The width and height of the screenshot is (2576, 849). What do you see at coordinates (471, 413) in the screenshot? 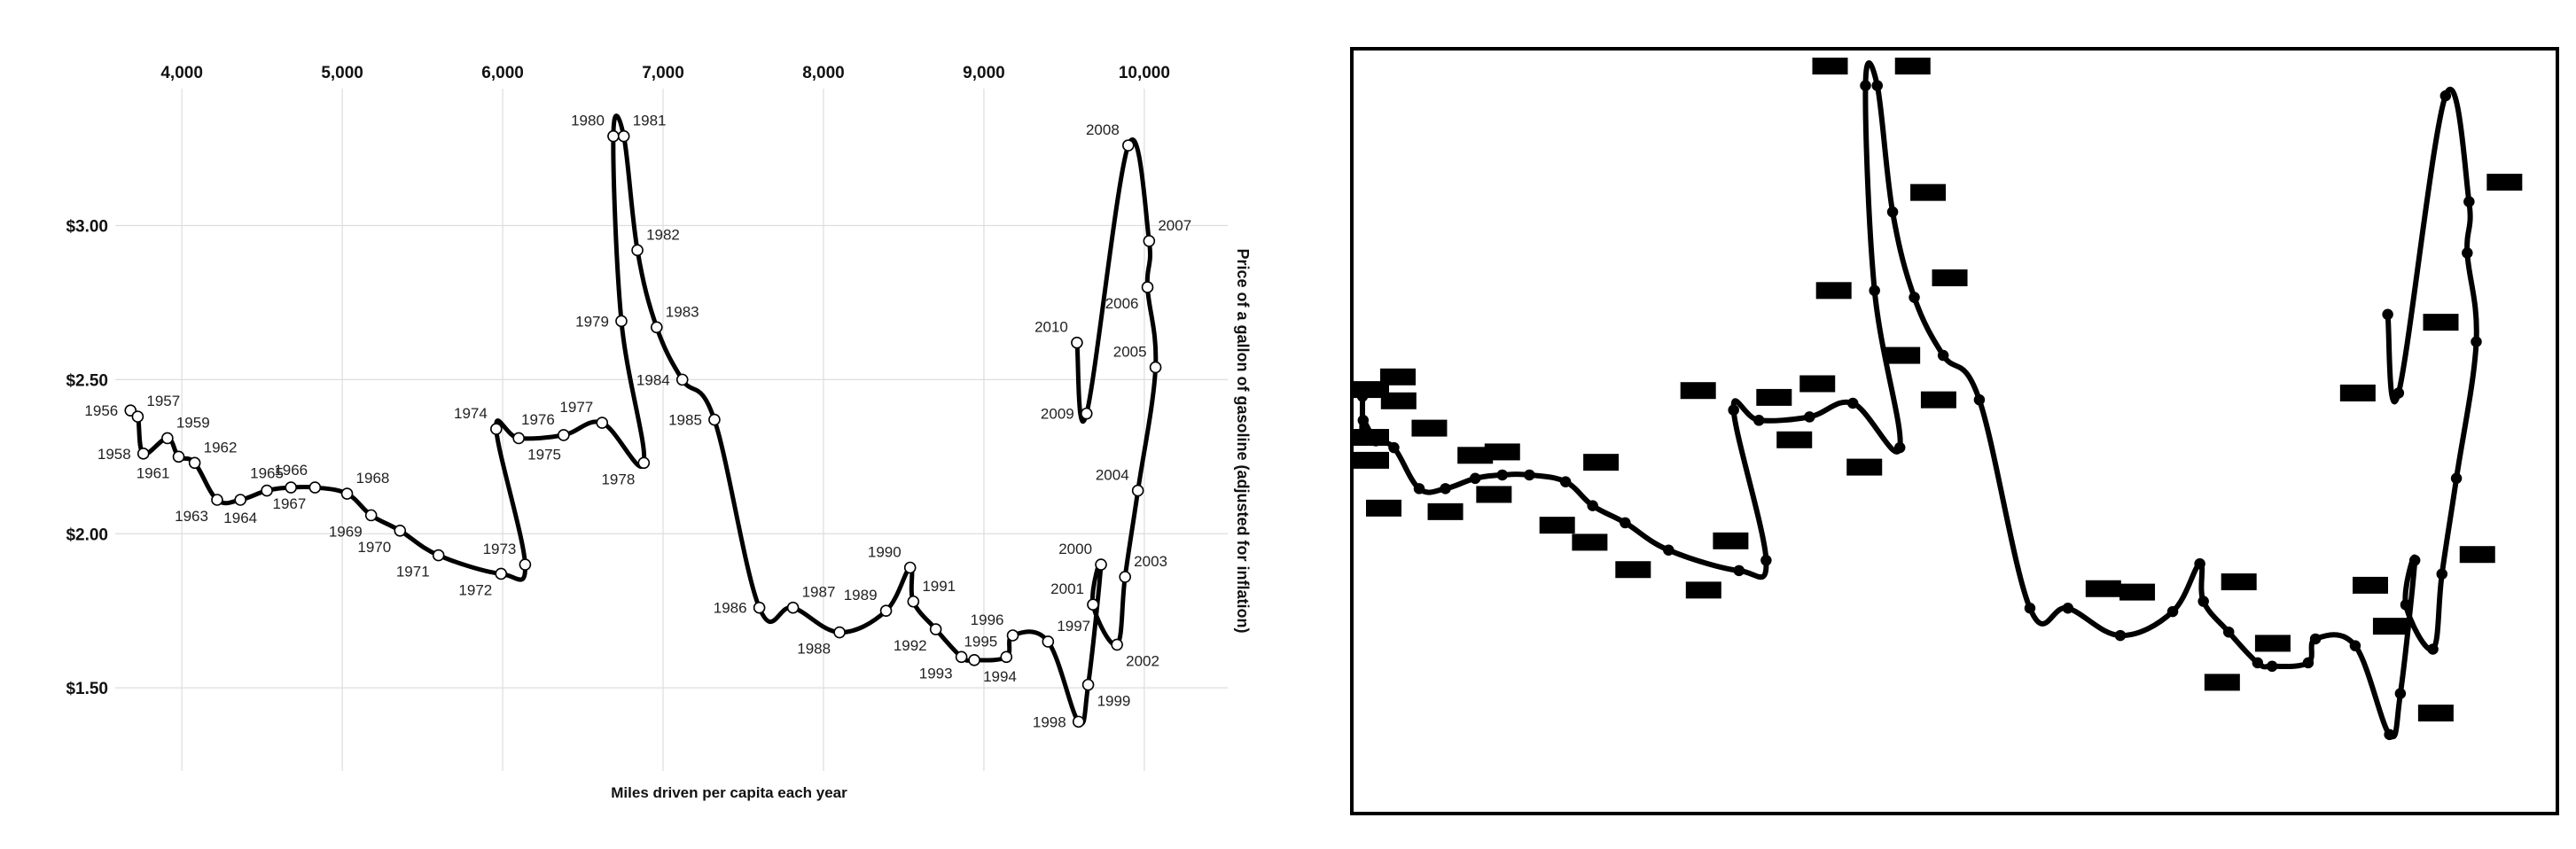
I see `point-label: 1974` at bounding box center [471, 413].